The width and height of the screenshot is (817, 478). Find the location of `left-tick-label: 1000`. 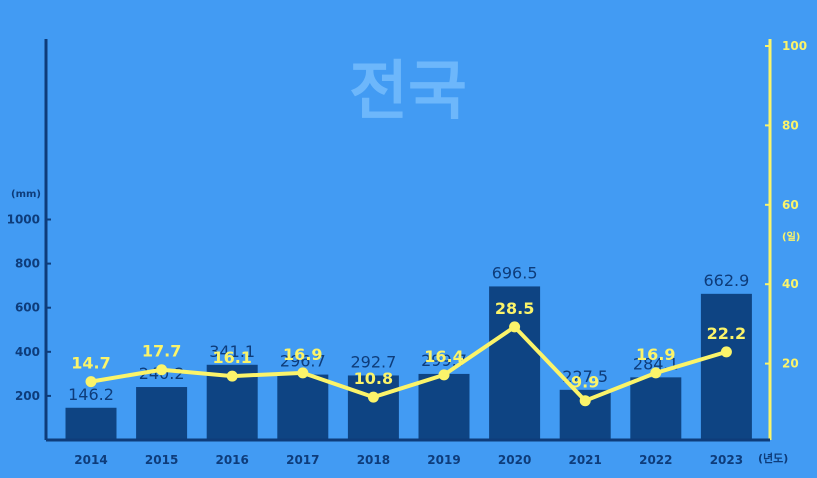

left-tick-label: 1000 is located at coordinates (23, 220).